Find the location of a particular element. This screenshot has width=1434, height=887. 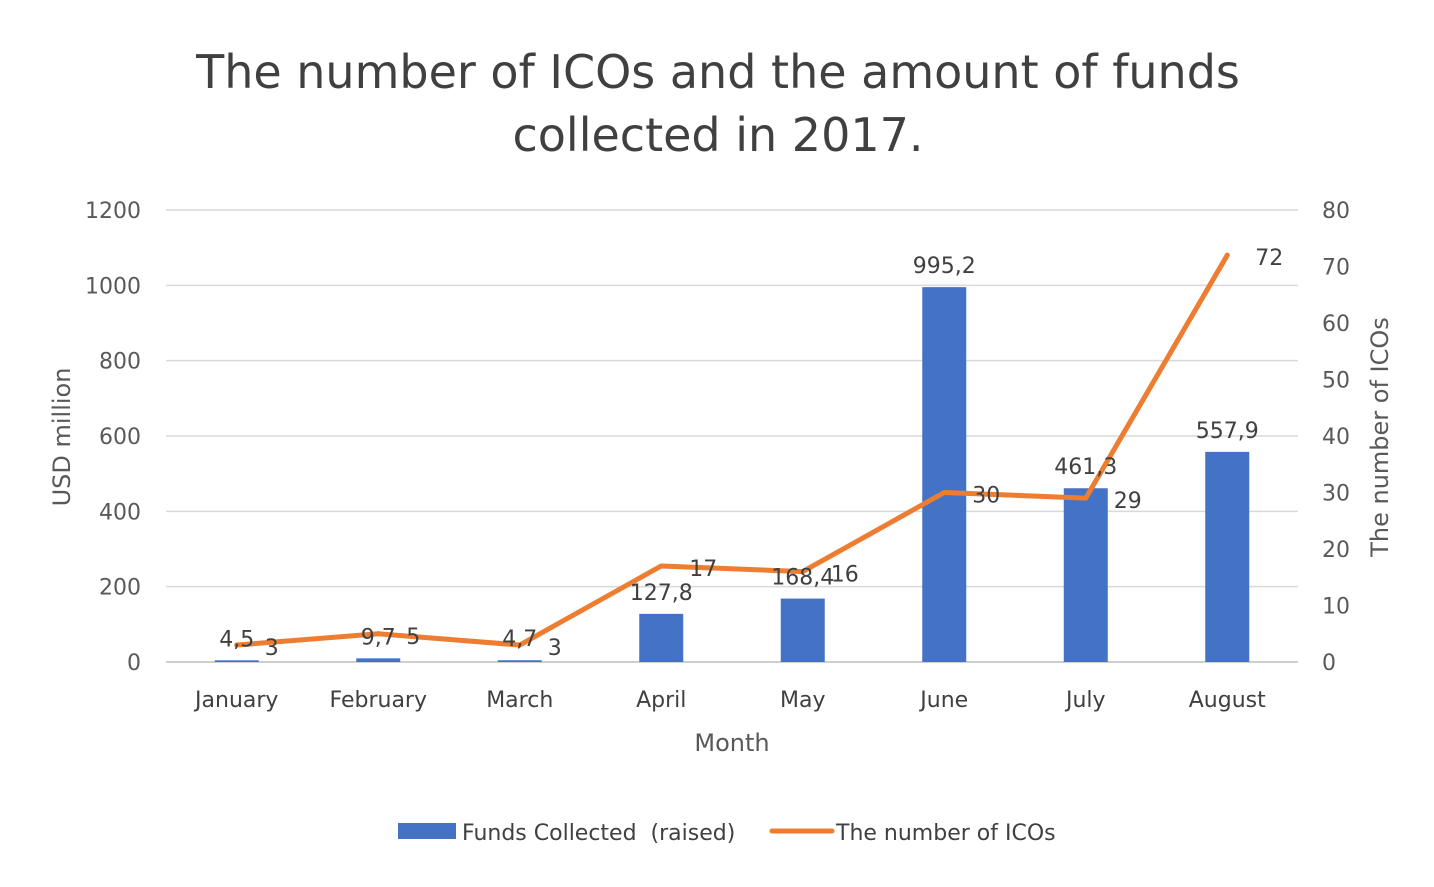

bar-data-label: 9,7 is located at coordinates (378, 637).